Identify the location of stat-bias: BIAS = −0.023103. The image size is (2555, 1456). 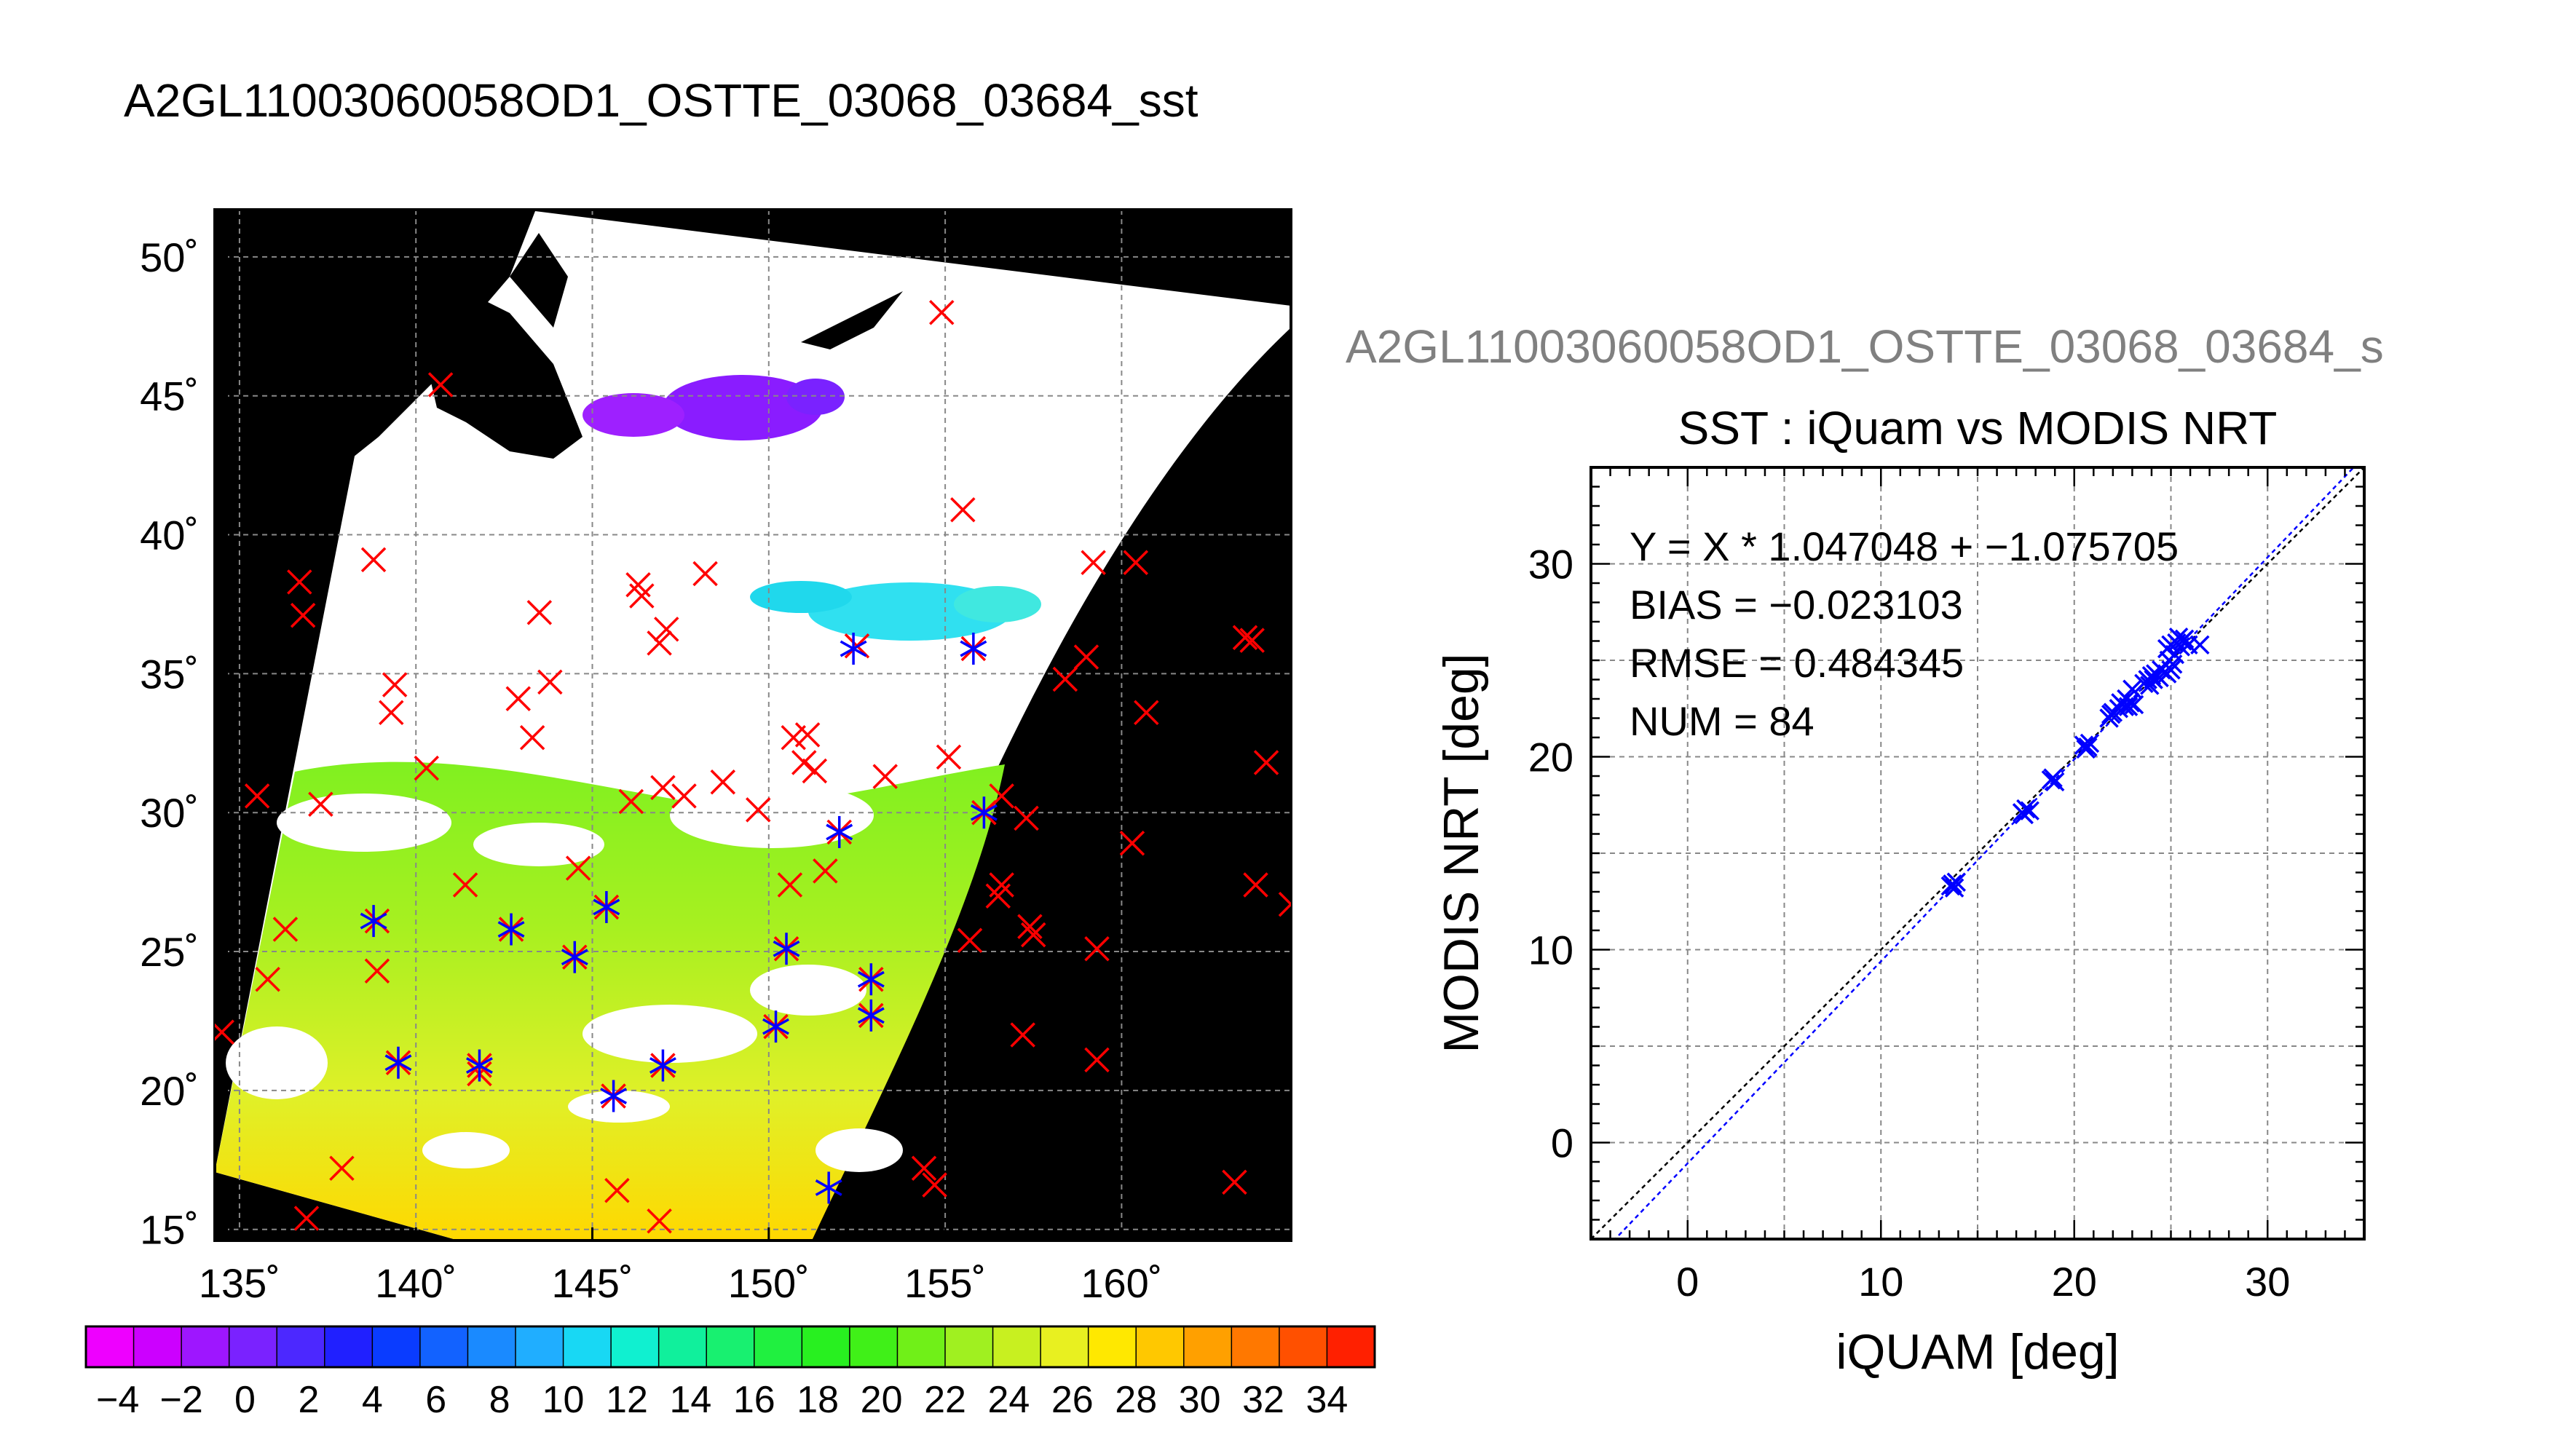
(1796, 605).